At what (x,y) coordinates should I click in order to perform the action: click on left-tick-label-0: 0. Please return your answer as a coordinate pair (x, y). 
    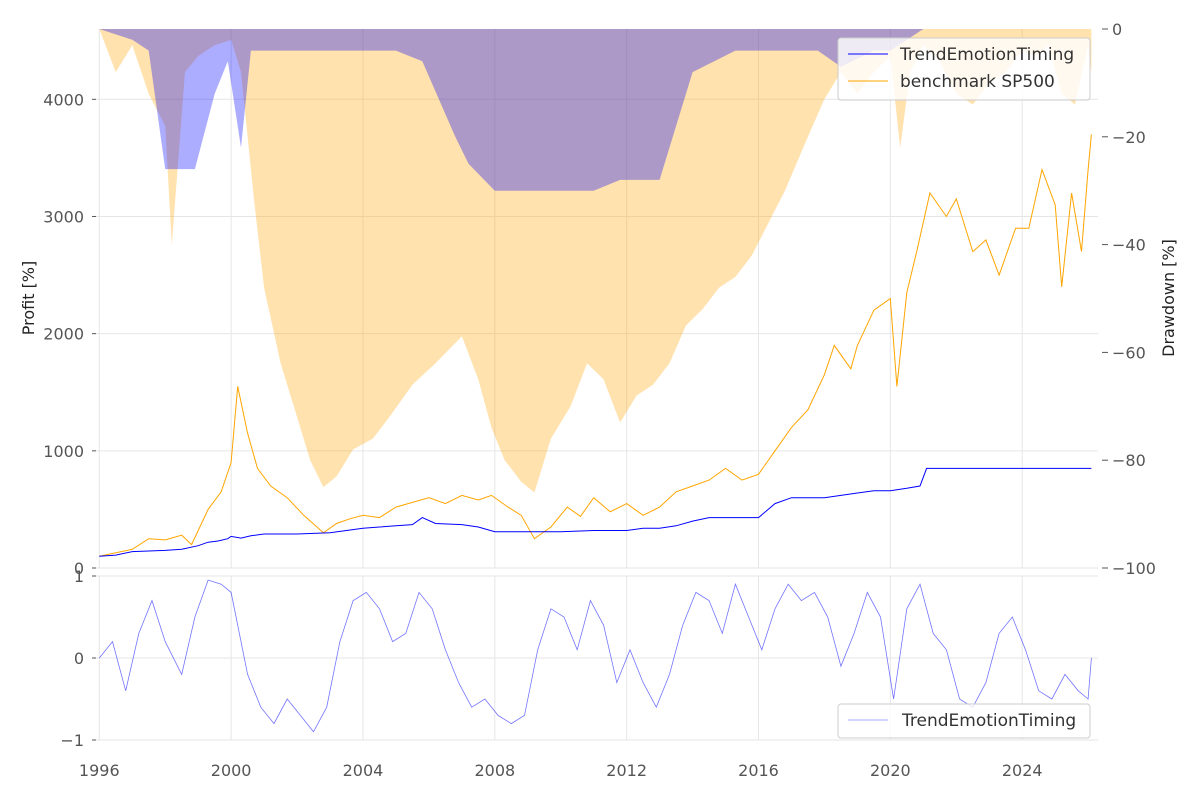
    Looking at the image, I should click on (79, 568).